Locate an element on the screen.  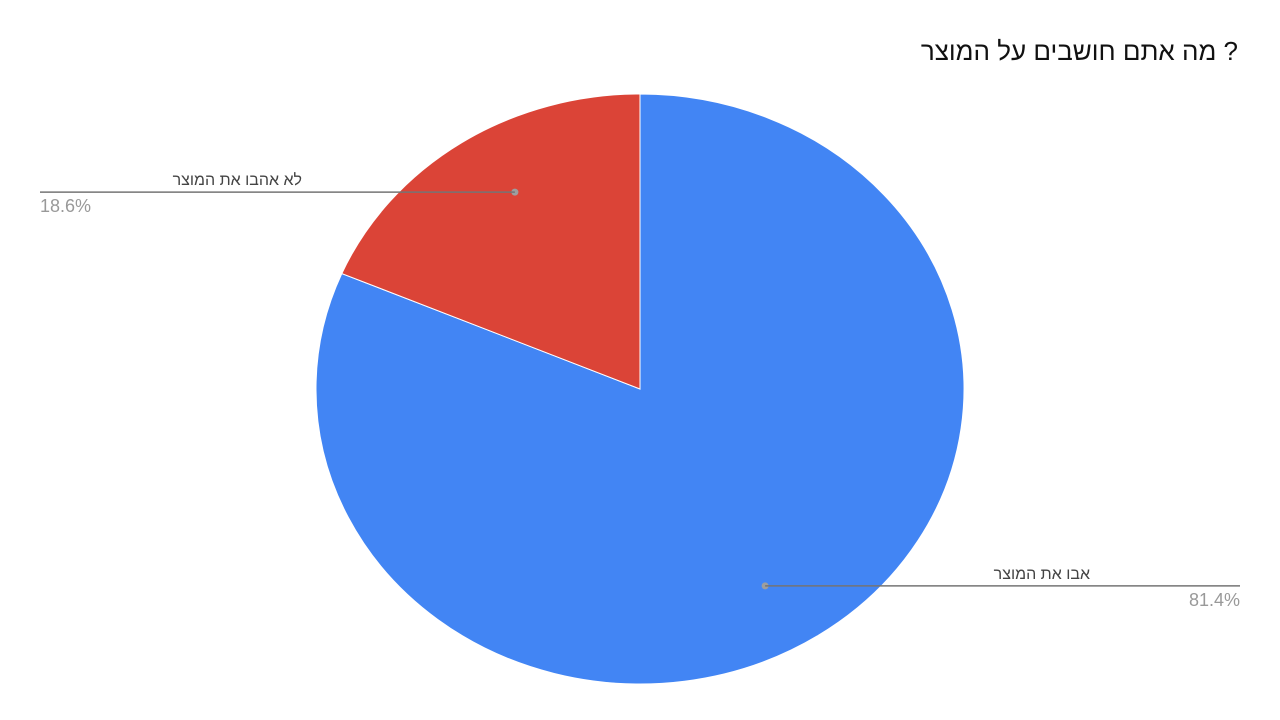
slice-annotation-2: לא אהבו את המוצר 18.6% is located at coordinates (279, 193).